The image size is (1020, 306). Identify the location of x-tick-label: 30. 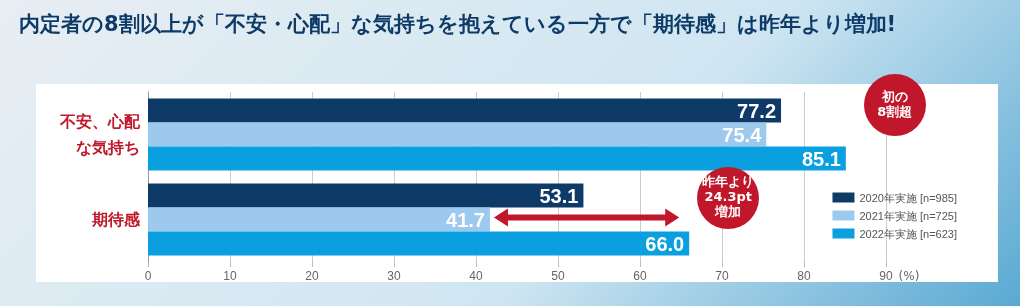
(394, 276).